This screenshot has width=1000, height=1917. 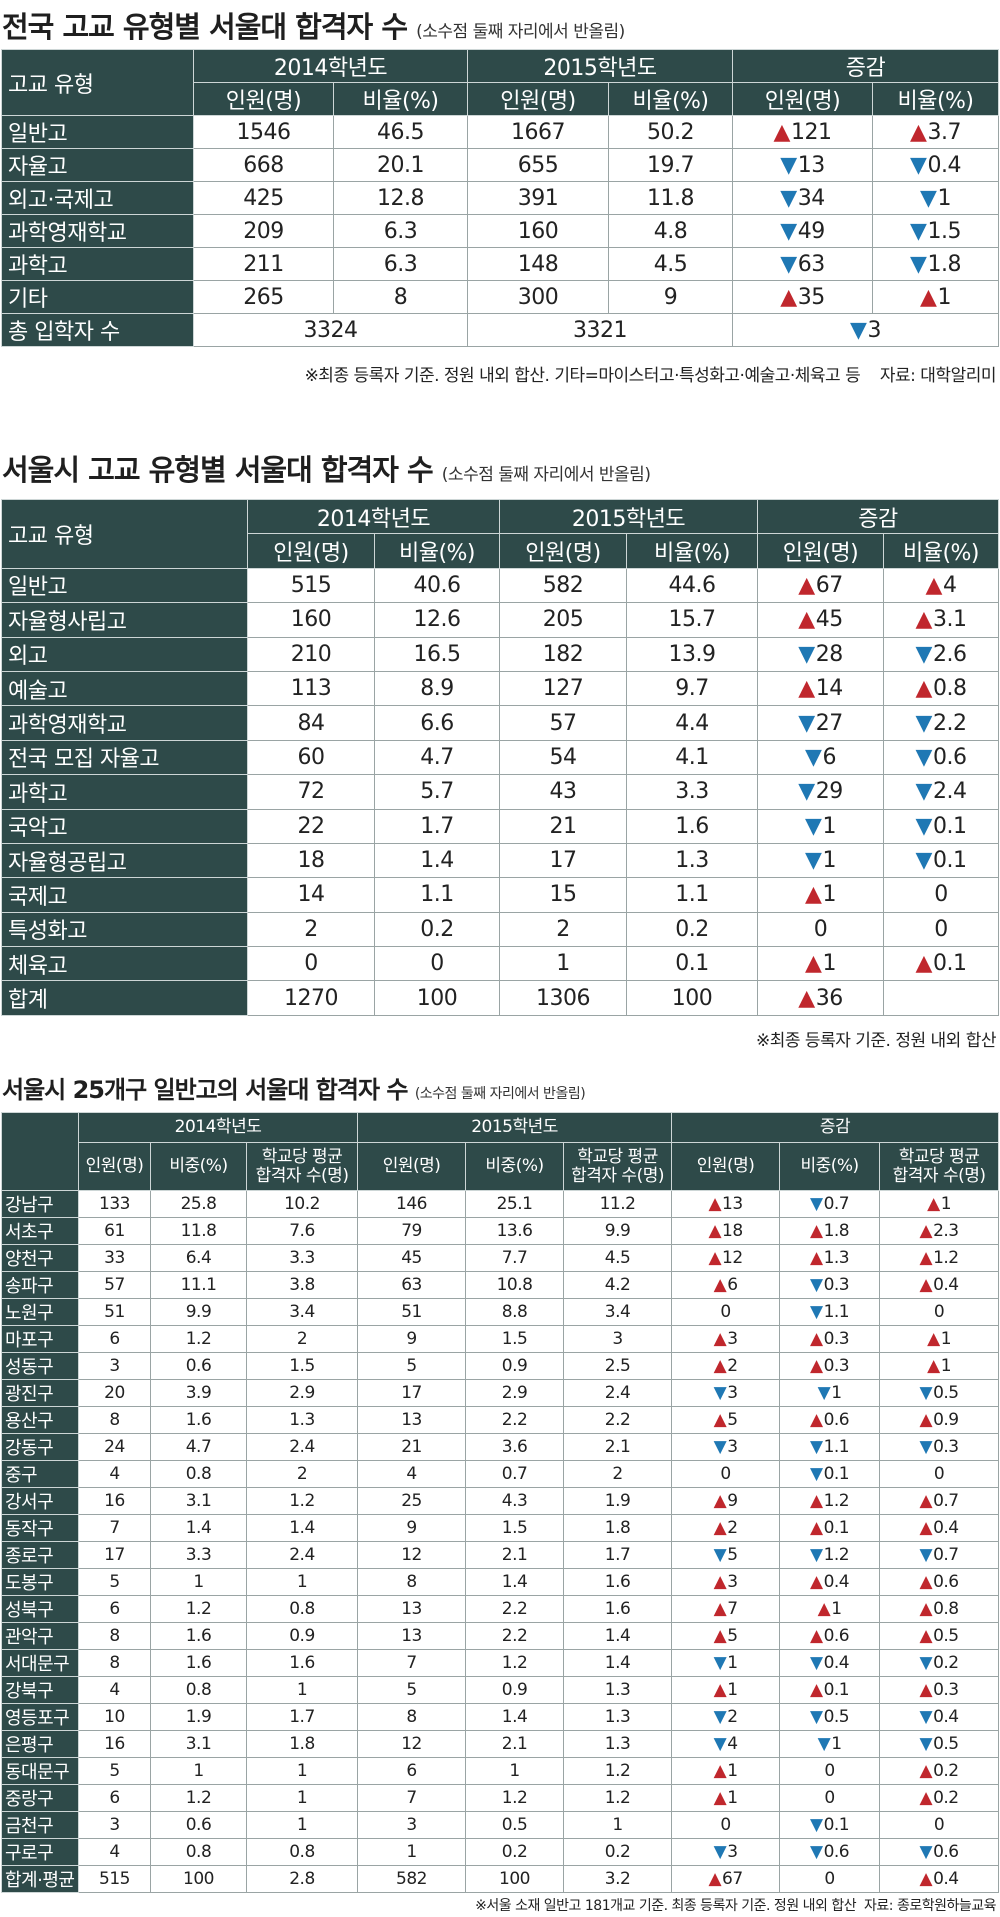 I want to click on cell-r15: 4.4, so click(x=692, y=723).